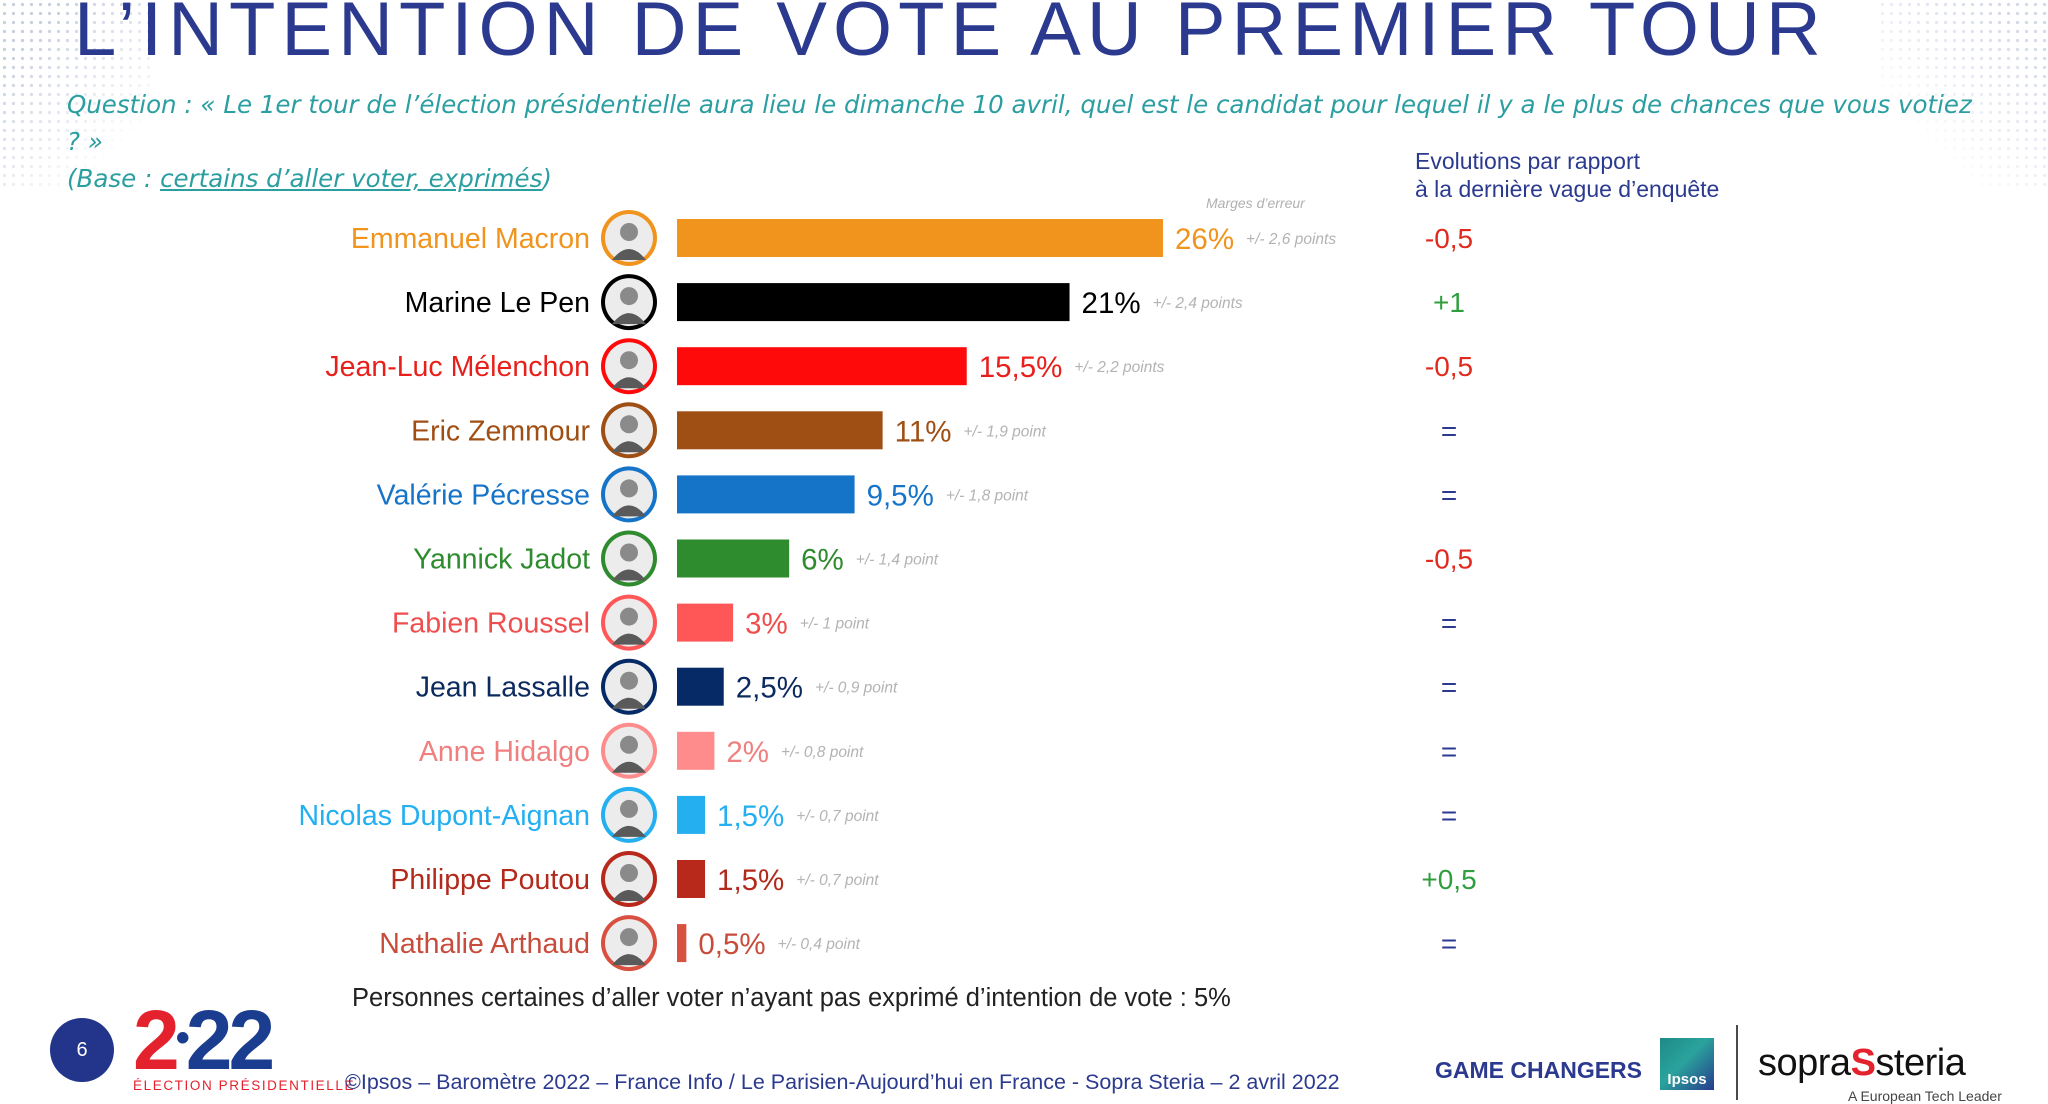  I want to click on error-margin-label: +/- 2,2 points, so click(1119, 367).